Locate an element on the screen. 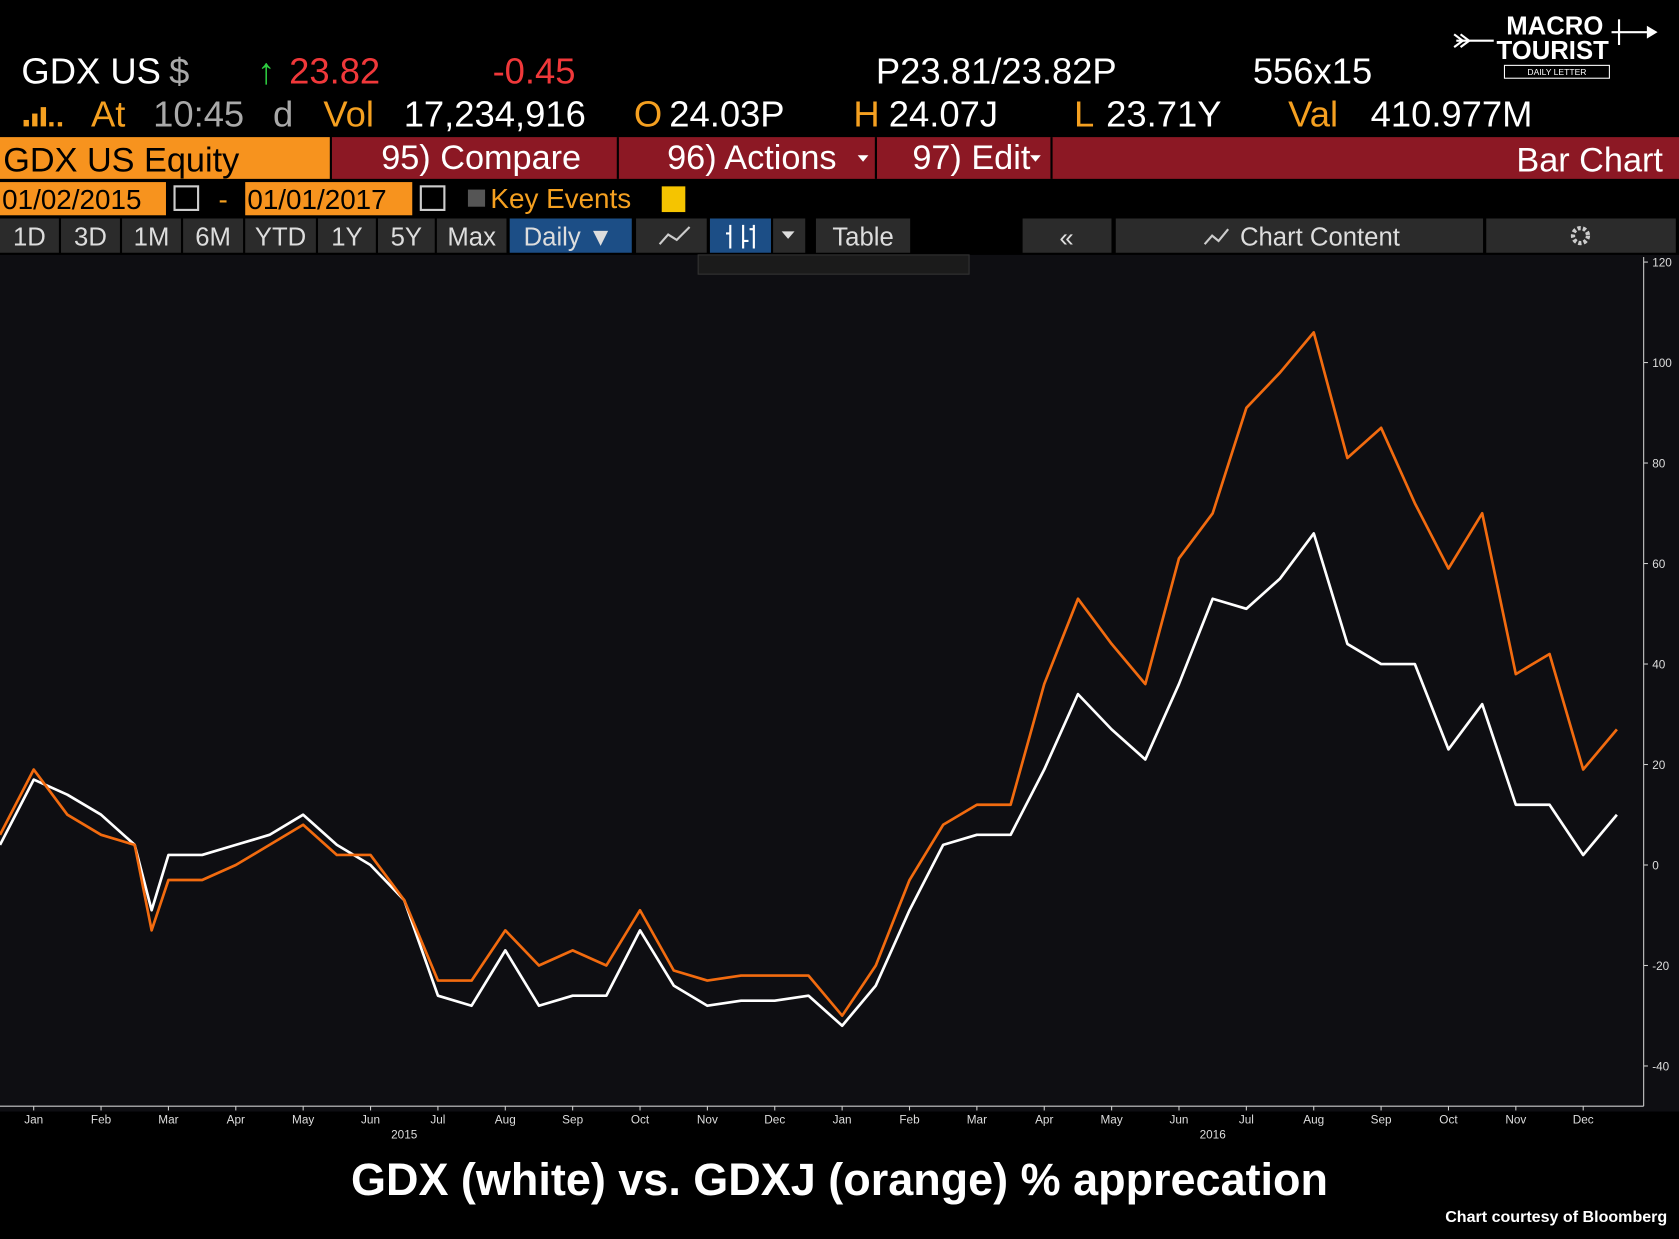 Image resolution: width=1679 pixels, height=1239 pixels. toolbar: 1D3D1M6MYTD1Y5YMaxTrackAnnotateNewsZoom is located at coordinates (482, 245).